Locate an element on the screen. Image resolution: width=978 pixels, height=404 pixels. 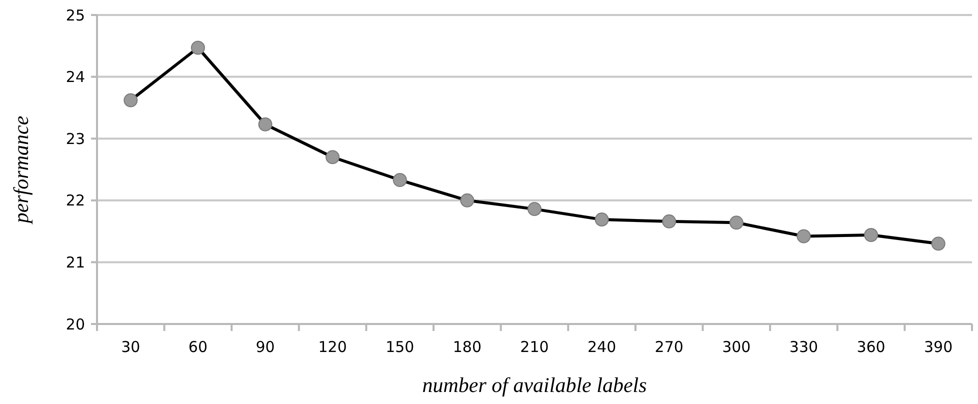
x-tick-label: 210 is located at coordinates (534, 347).